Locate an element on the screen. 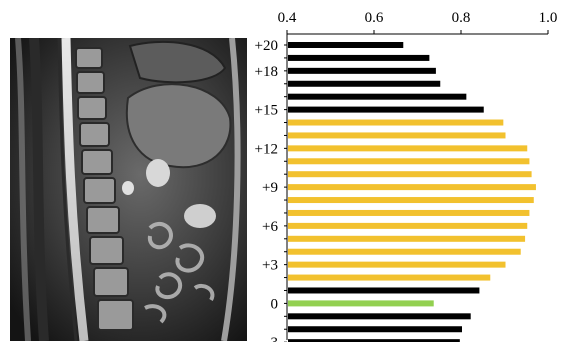 The height and width of the screenshot is (342, 565). y-tick-label: +6 is located at coordinates (270, 227).